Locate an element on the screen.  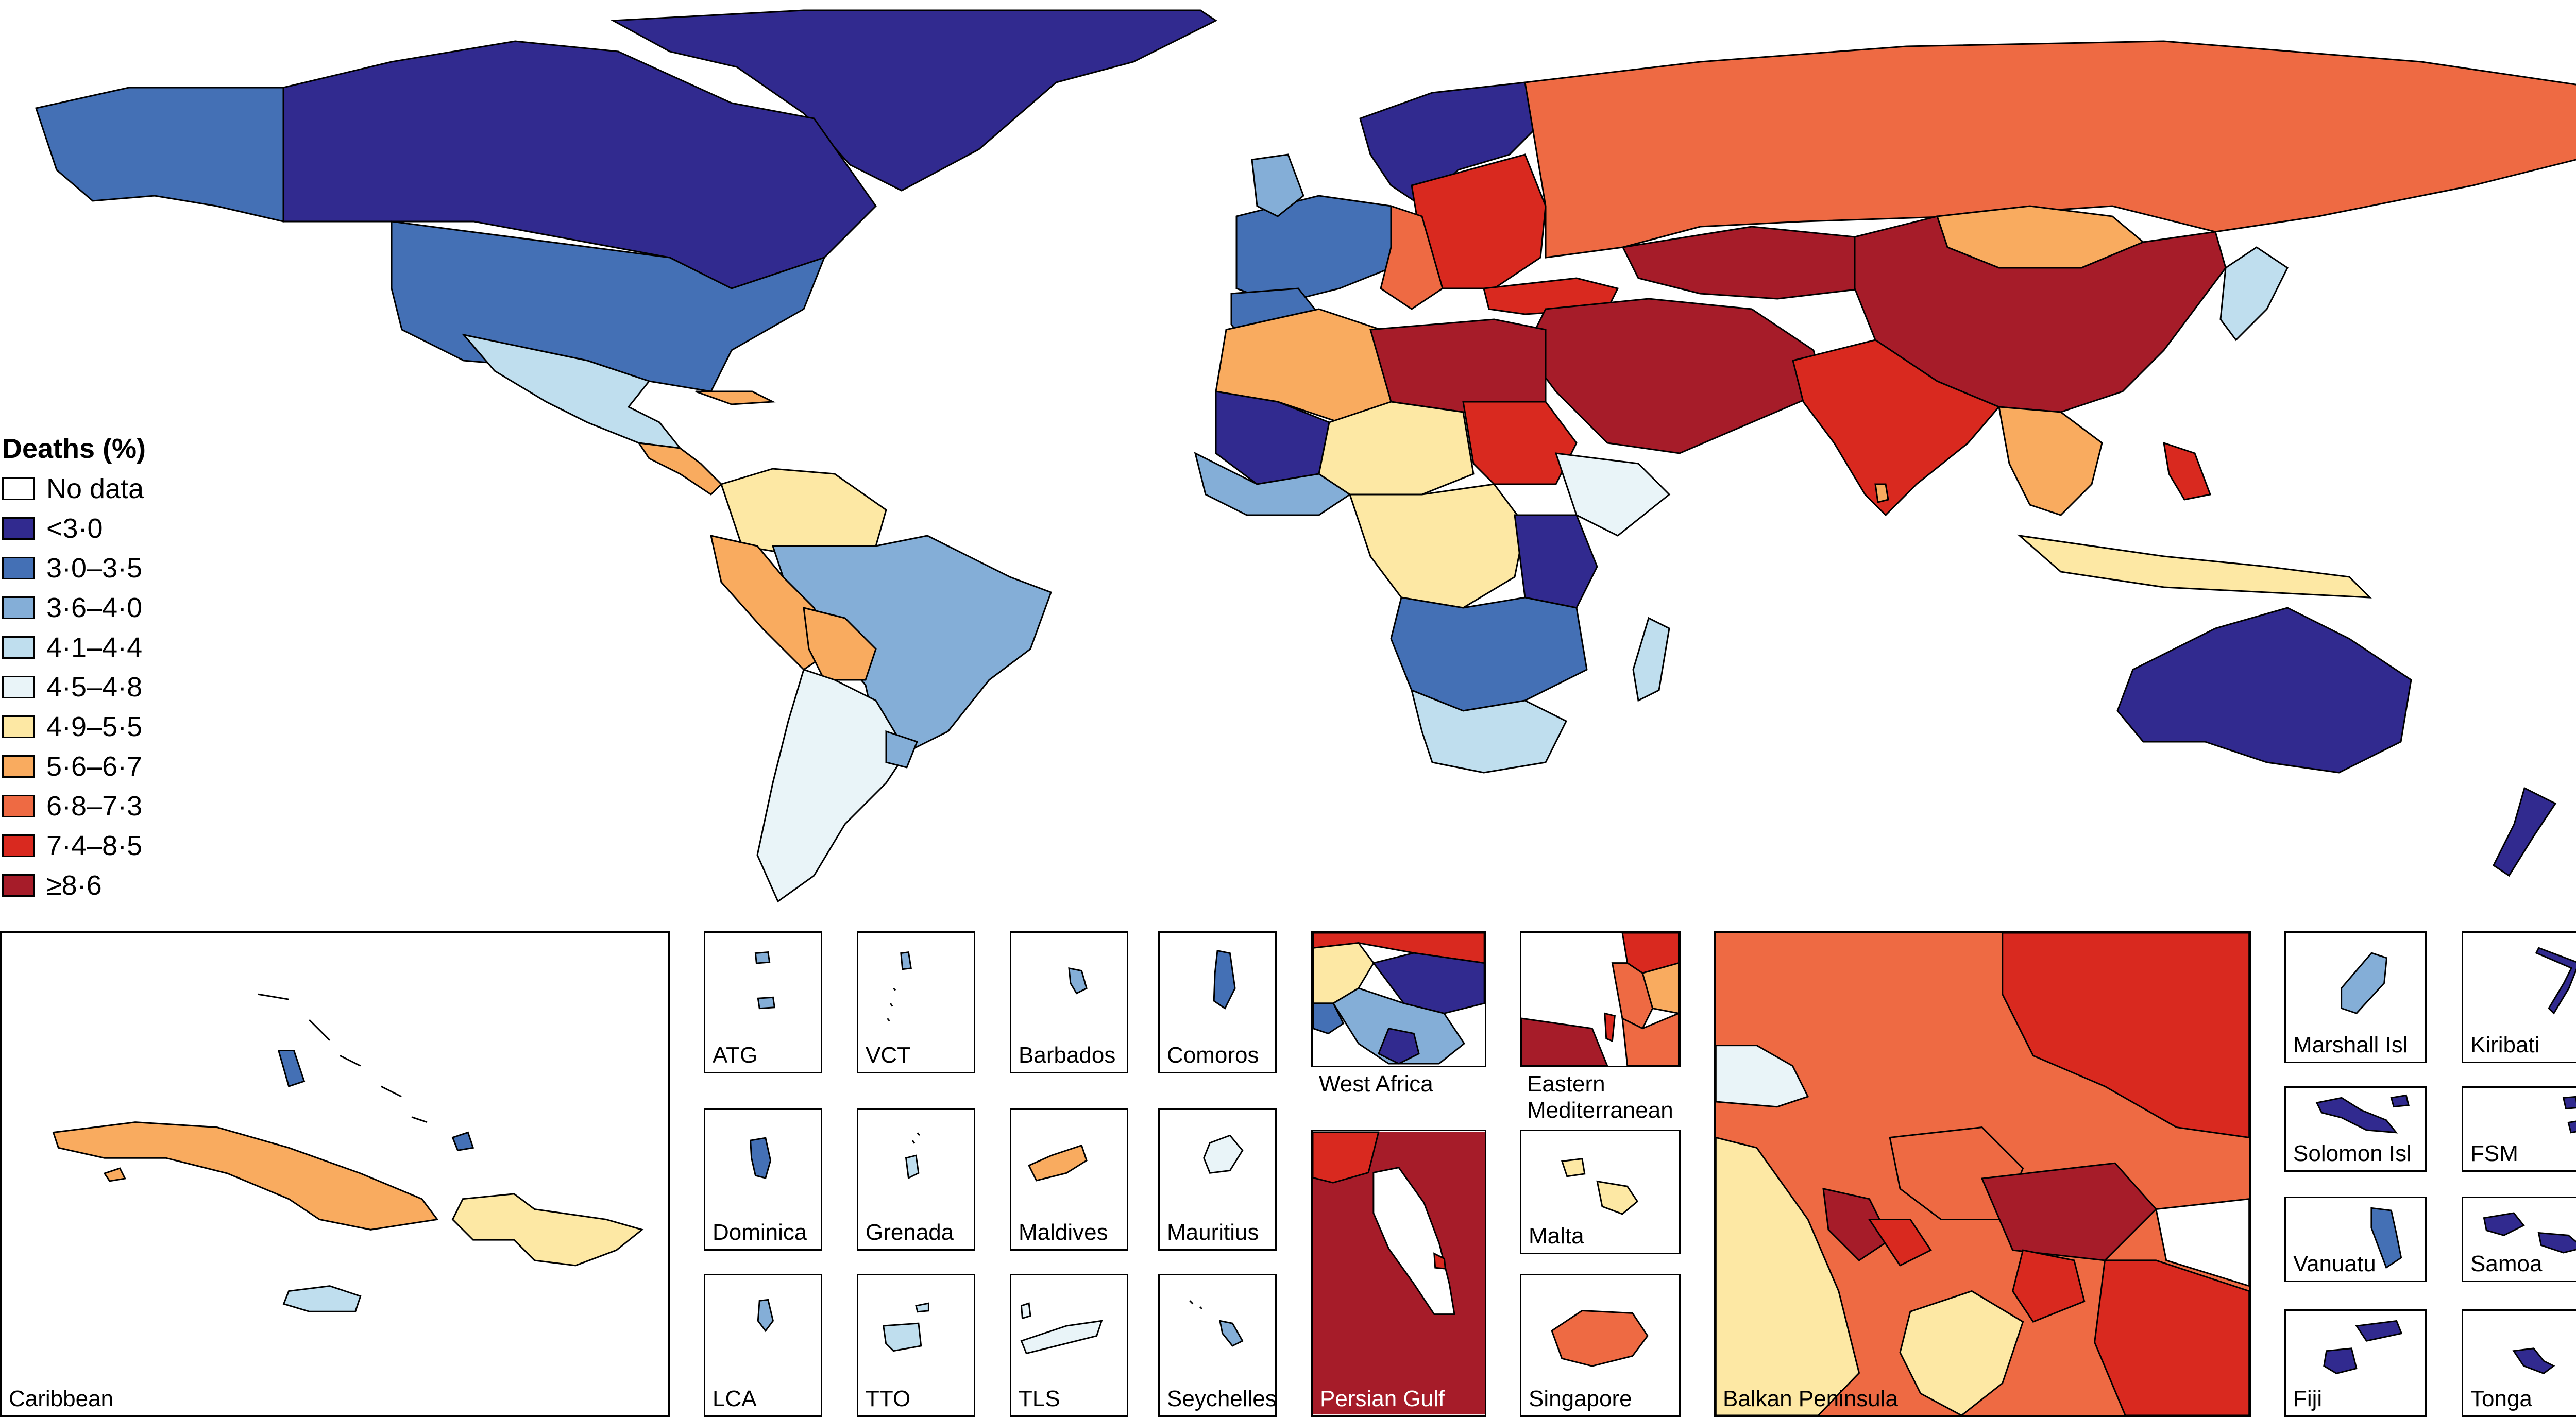
inset-label-west-africa: West Africa is located at coordinates (1376, 1084).